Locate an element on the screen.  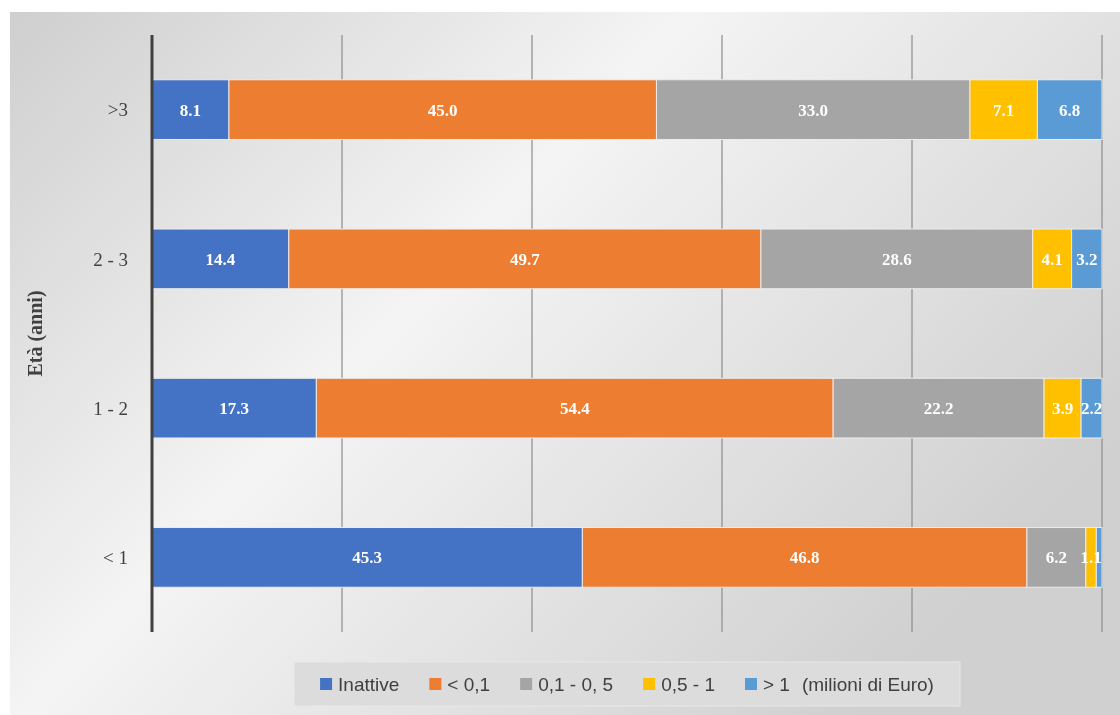
data-label: 33.0 is located at coordinates (813, 110).